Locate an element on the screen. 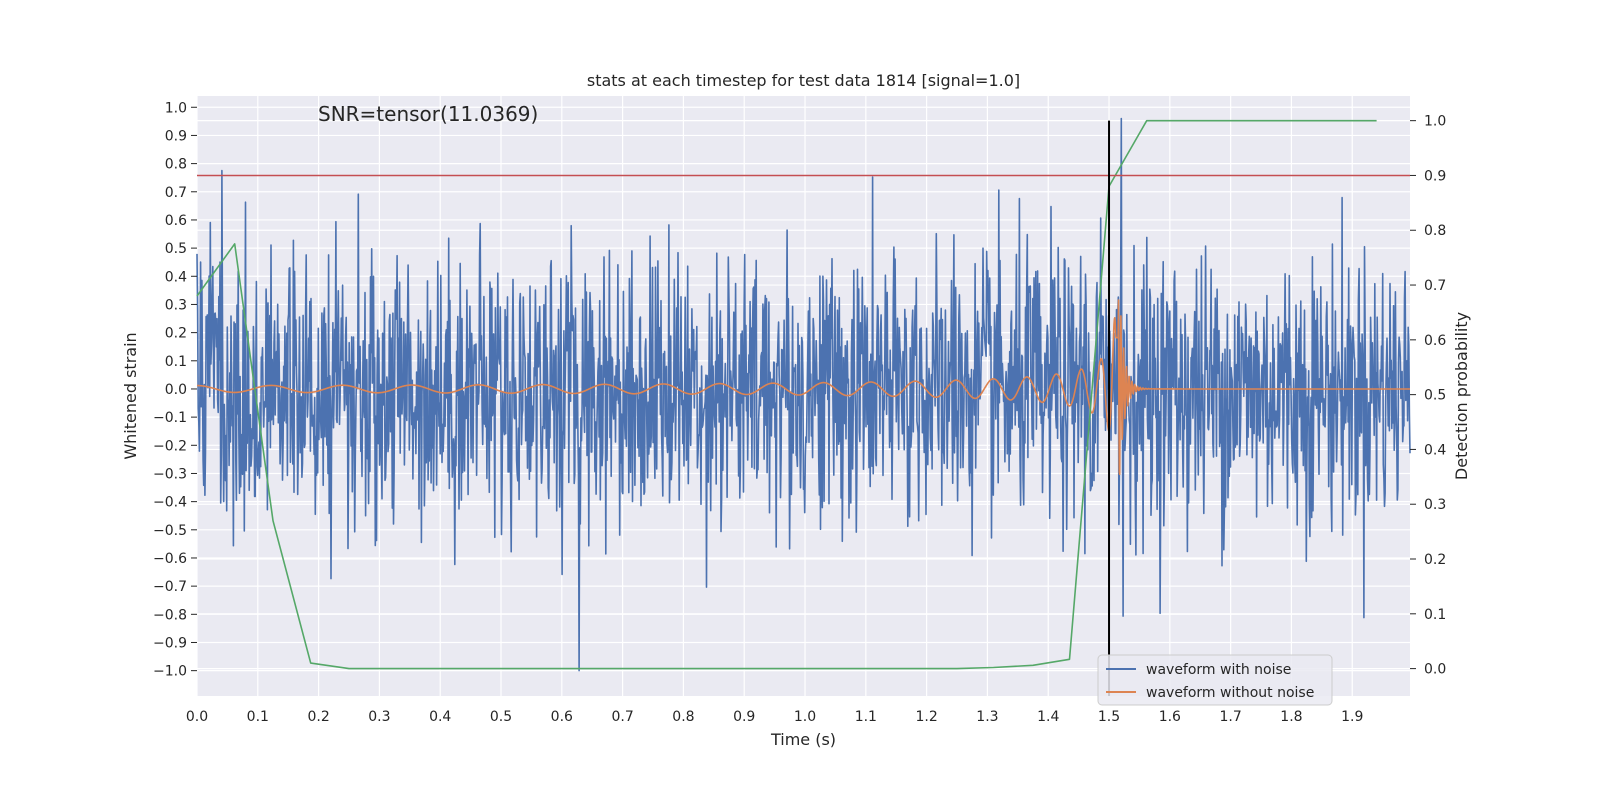 The image size is (1600, 800). x-tick-label: 0.2 is located at coordinates (318, 717).